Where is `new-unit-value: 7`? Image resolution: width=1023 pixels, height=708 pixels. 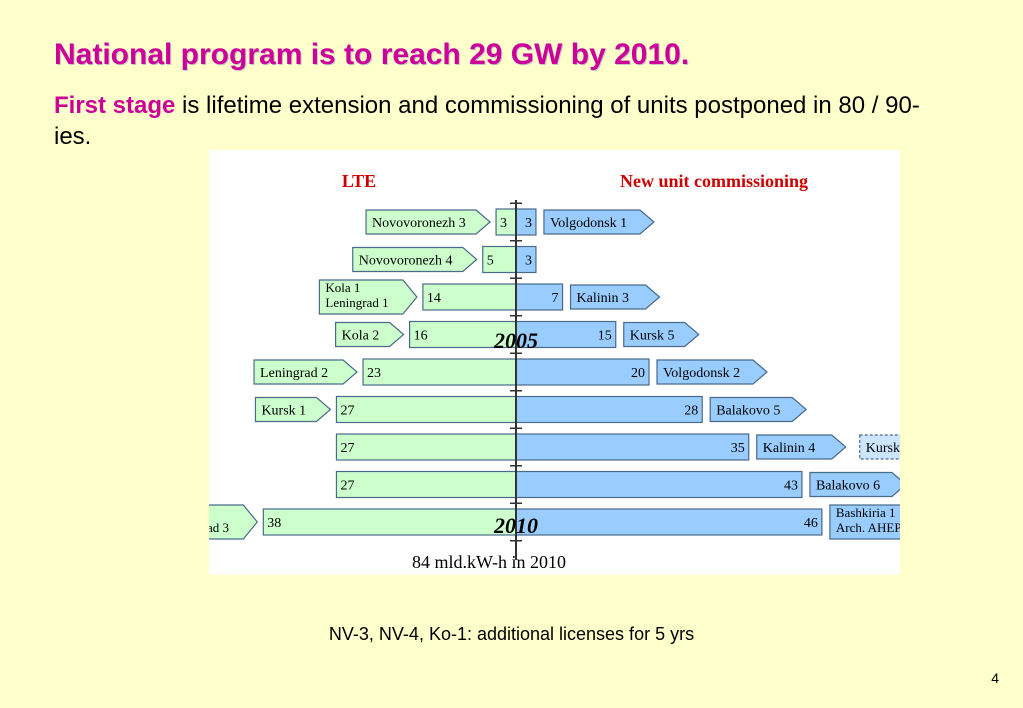
new-unit-value: 7 is located at coordinates (555, 298).